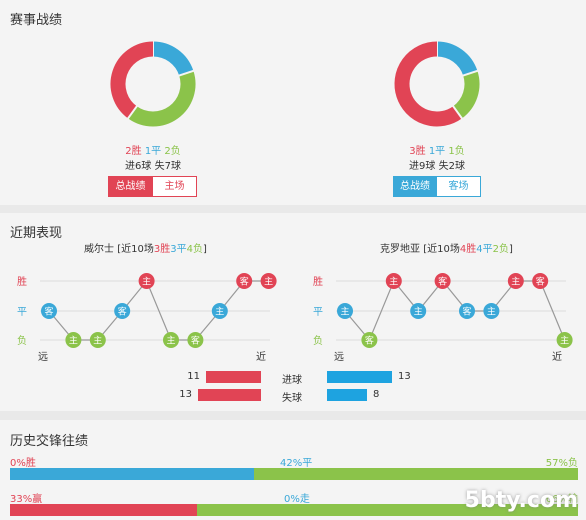 Image resolution: width=586 pixels, height=520 pixels. Describe the element at coordinates (133, 151) in the screenshot. I see `left-wins: 2胜` at that location.